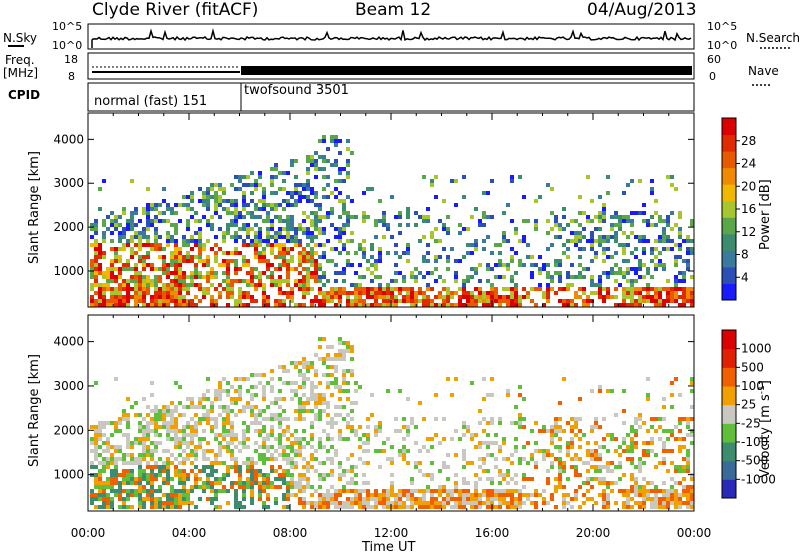 This screenshot has height=554, width=800. Describe the element at coordinates (748, 405) in the screenshot. I see `velocity-colorbar-tick-label: 25` at that location.